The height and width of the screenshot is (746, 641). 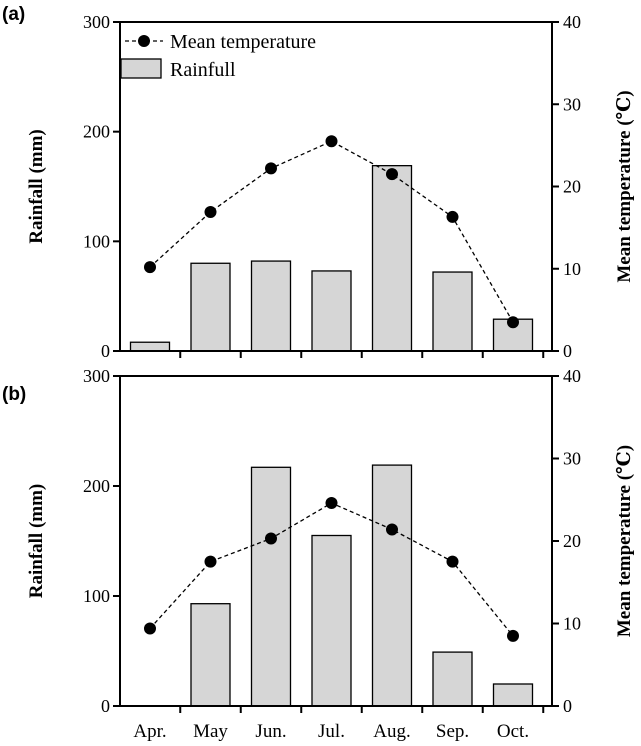 I want to click on legend-label: Rainfull, so click(x=203, y=70).